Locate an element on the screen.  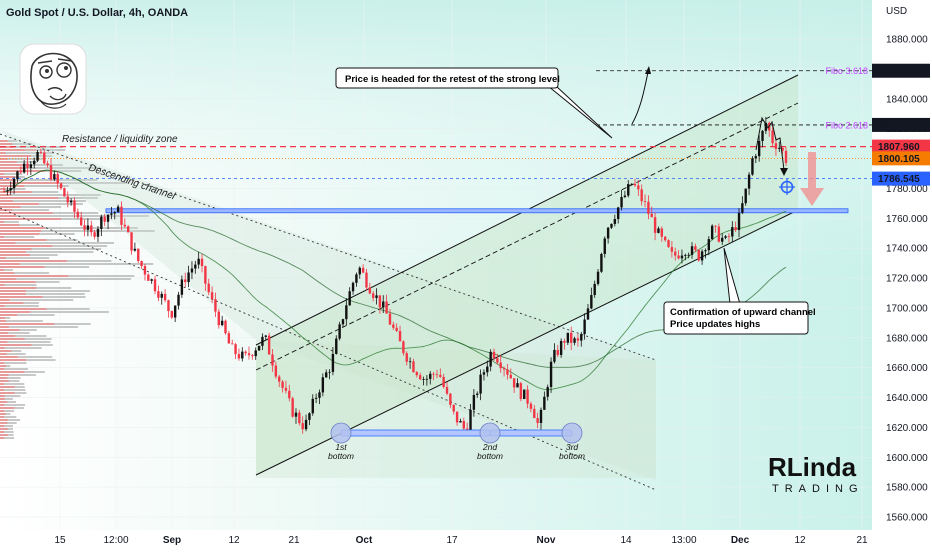
bottom-label-word: bottom is located at coordinates (341, 456).